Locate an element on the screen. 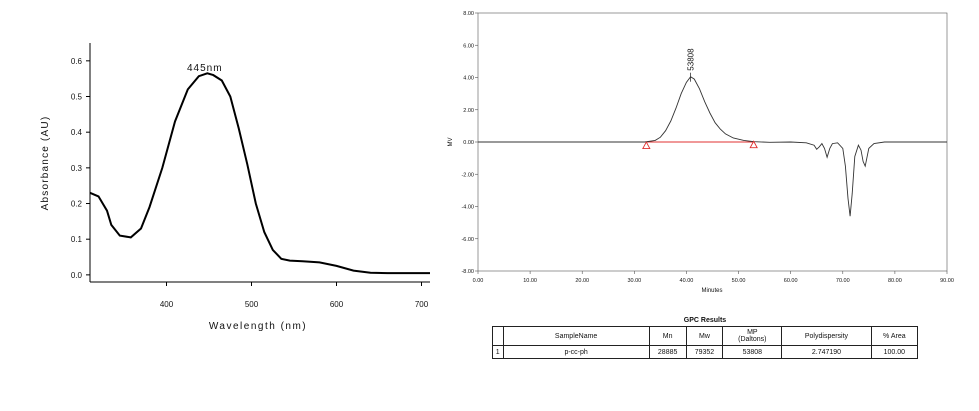 The image size is (979, 411). gpc-peak-label: 53808 is located at coordinates (691, 59).